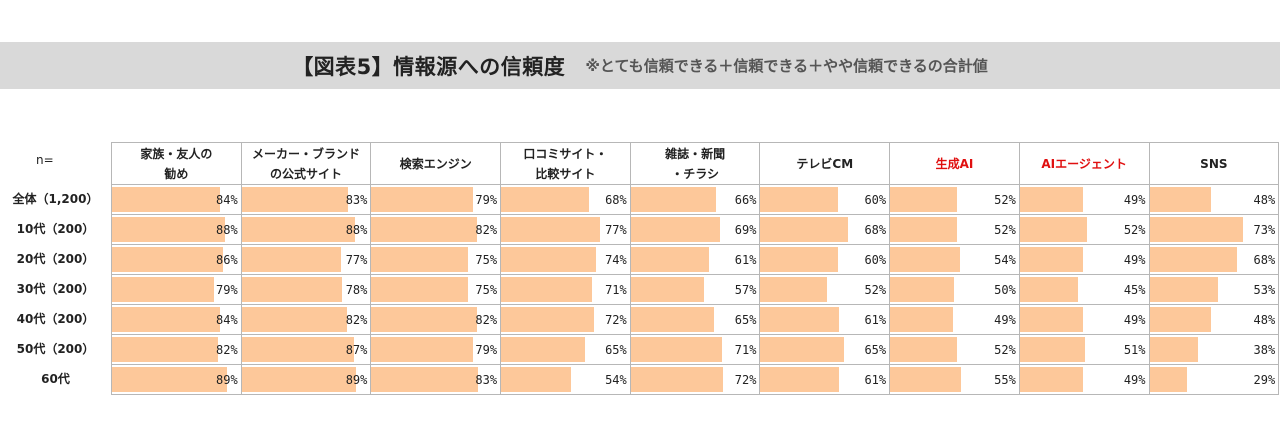 This screenshot has height=443, width=1280. I want to click on column-header: 生成AI, so click(954, 163).